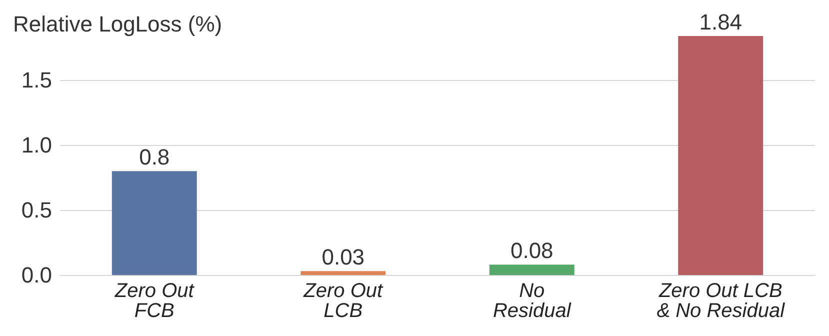 The height and width of the screenshot is (336, 829). Describe the element at coordinates (532, 251) in the screenshot. I see `data-label: 0.08` at that location.